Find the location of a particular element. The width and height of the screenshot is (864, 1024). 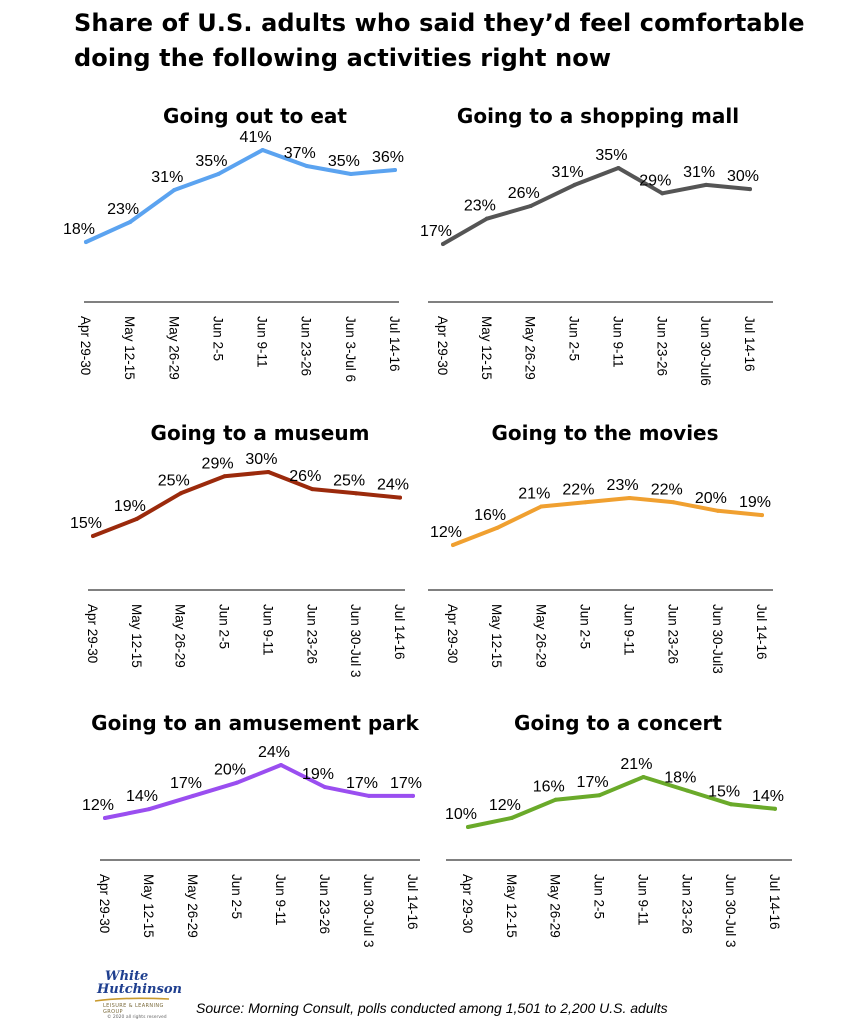

data-label: 21% is located at coordinates (636, 764).